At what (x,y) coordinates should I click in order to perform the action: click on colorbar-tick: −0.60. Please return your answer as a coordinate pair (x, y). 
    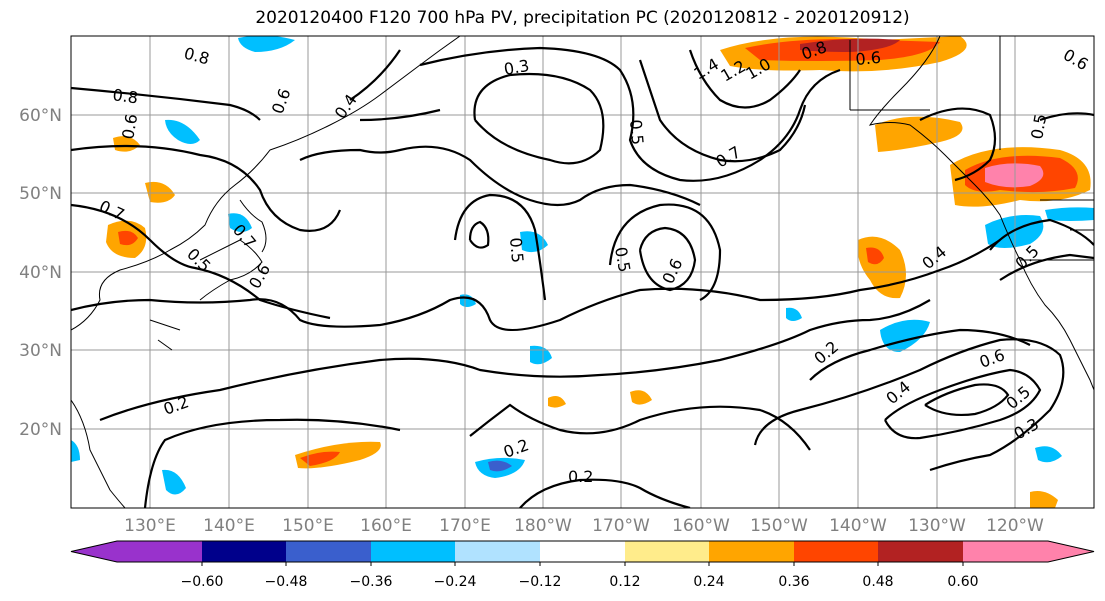
    Looking at the image, I should click on (202, 582).